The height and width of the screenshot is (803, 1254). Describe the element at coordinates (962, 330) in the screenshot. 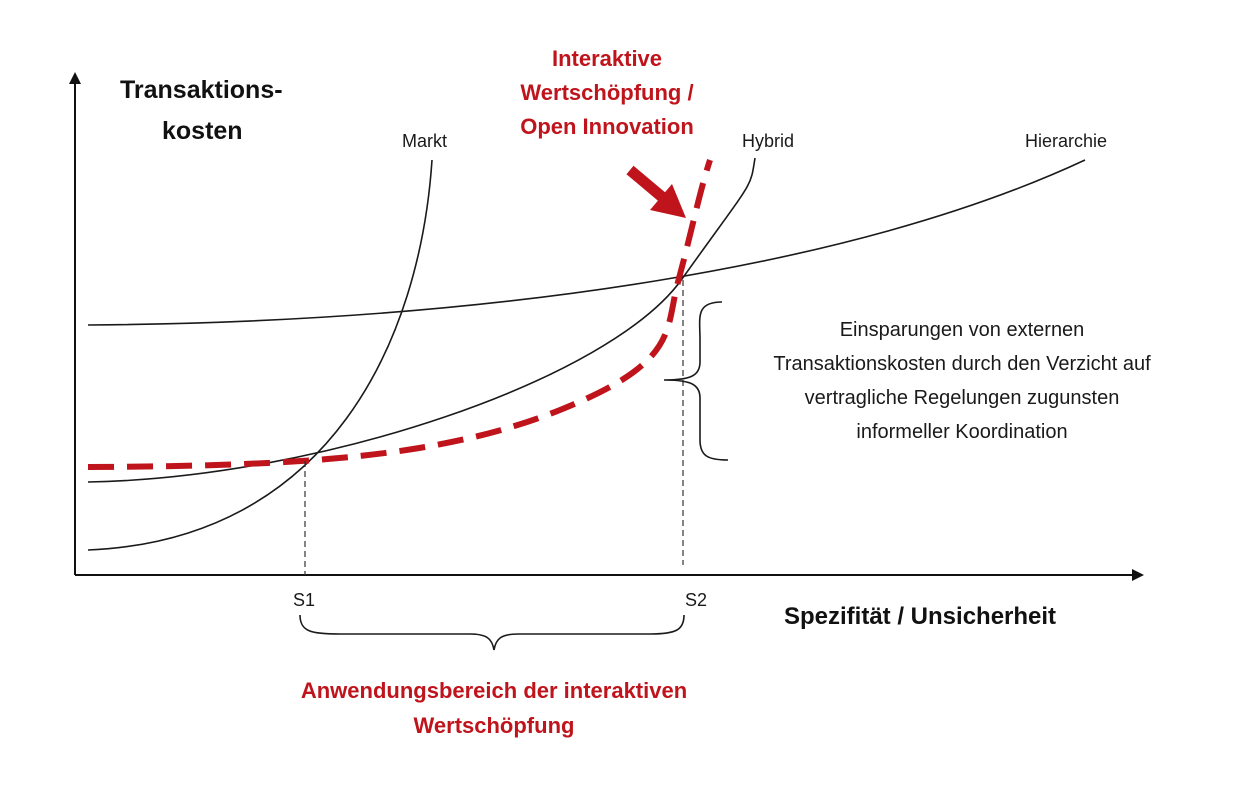

I see `savings-note-line1: Einsparungen von externen` at that location.